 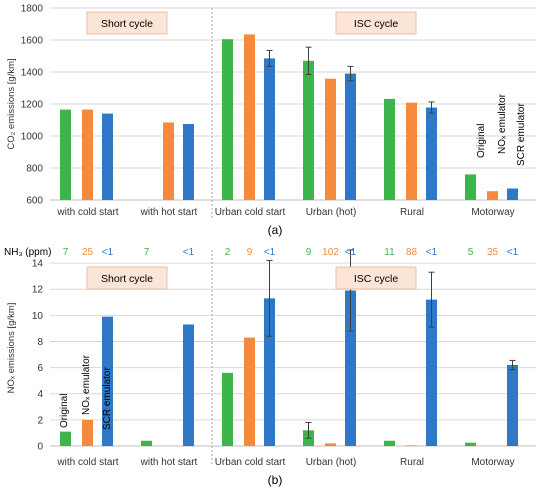 What do you see at coordinates (389, 252) in the screenshot?
I see `nh3-value: 11` at bounding box center [389, 252].